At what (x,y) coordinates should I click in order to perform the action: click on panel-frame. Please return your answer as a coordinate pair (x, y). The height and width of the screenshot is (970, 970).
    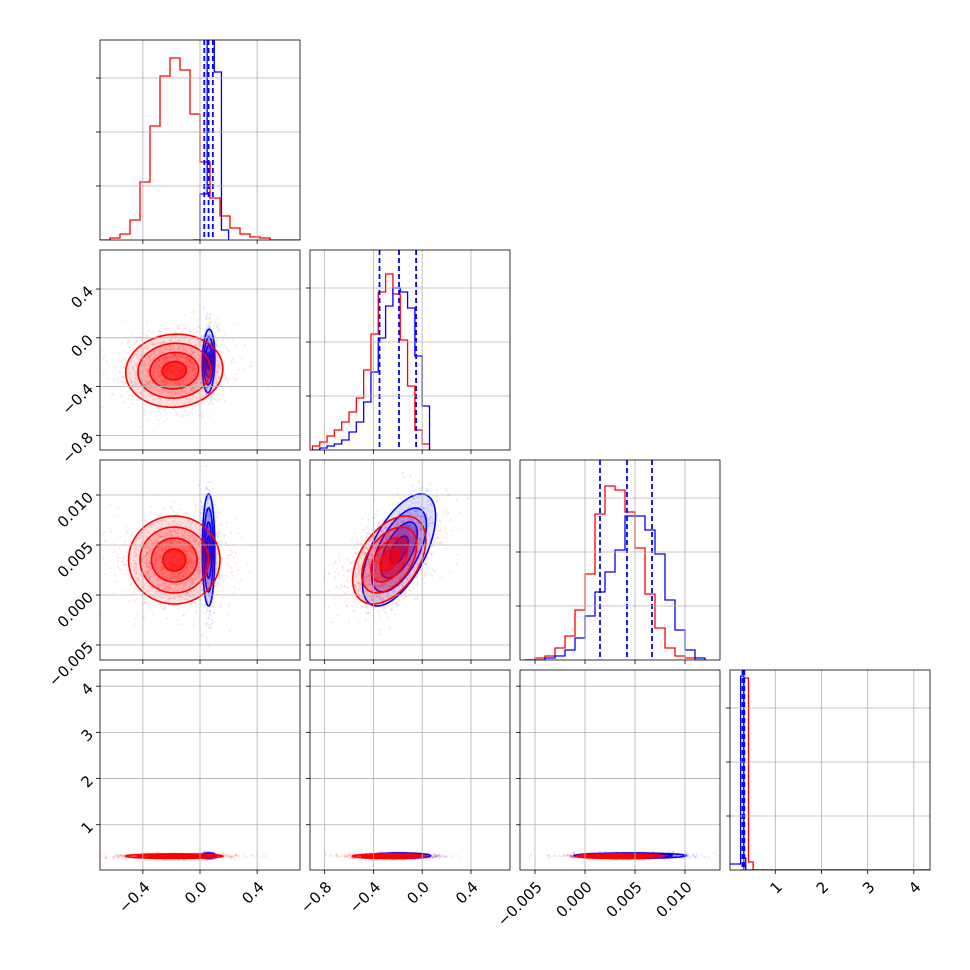
    Looking at the image, I should click on (410, 350).